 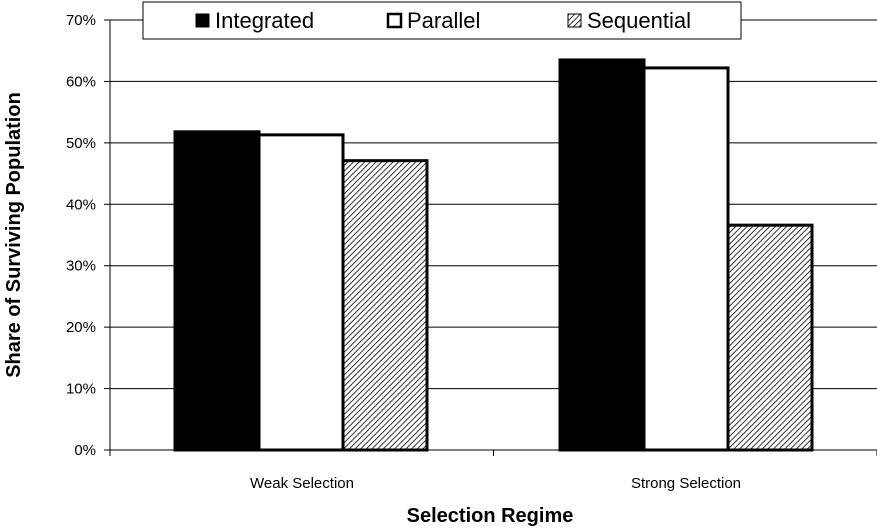 I want to click on y-tick-label: 30%, so click(x=81, y=266).